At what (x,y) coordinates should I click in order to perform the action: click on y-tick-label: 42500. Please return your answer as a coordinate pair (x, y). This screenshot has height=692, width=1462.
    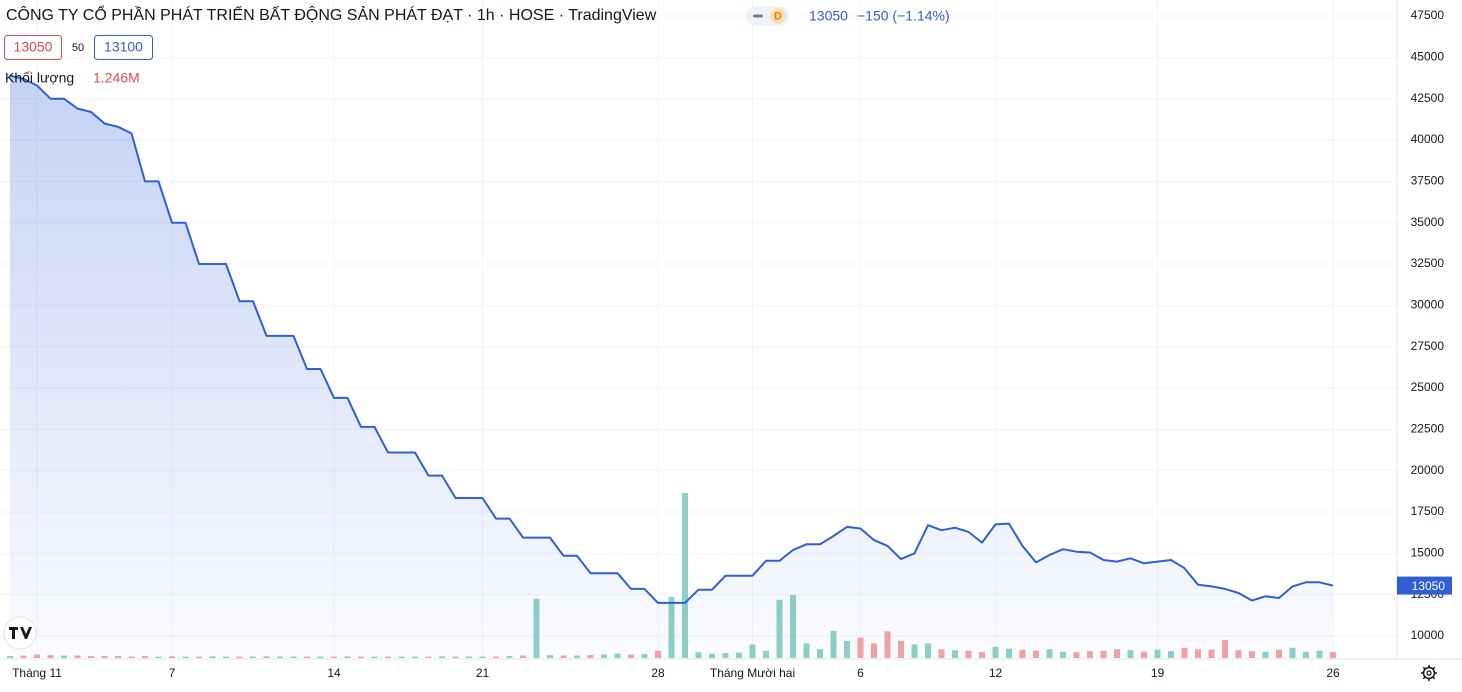
    Looking at the image, I should click on (1428, 98).